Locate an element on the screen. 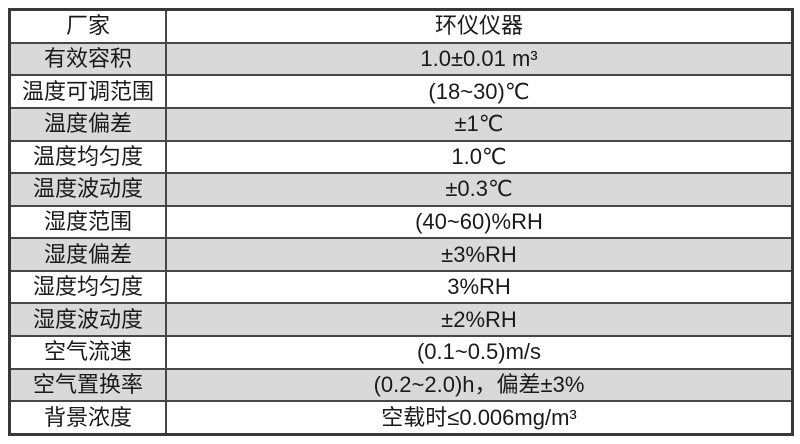 This screenshot has width=800, height=444. table-row: 空气流速 (0.1~0.5)m/s is located at coordinates (401, 352).